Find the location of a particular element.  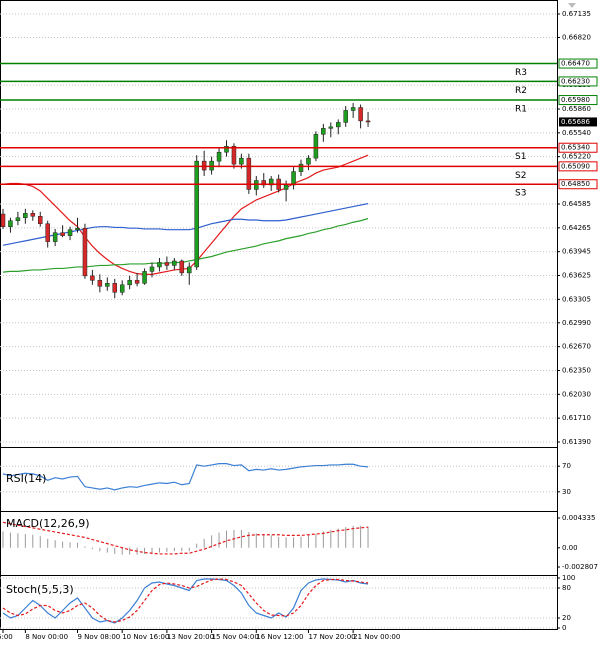

signal-line is located at coordinates (185, 538).